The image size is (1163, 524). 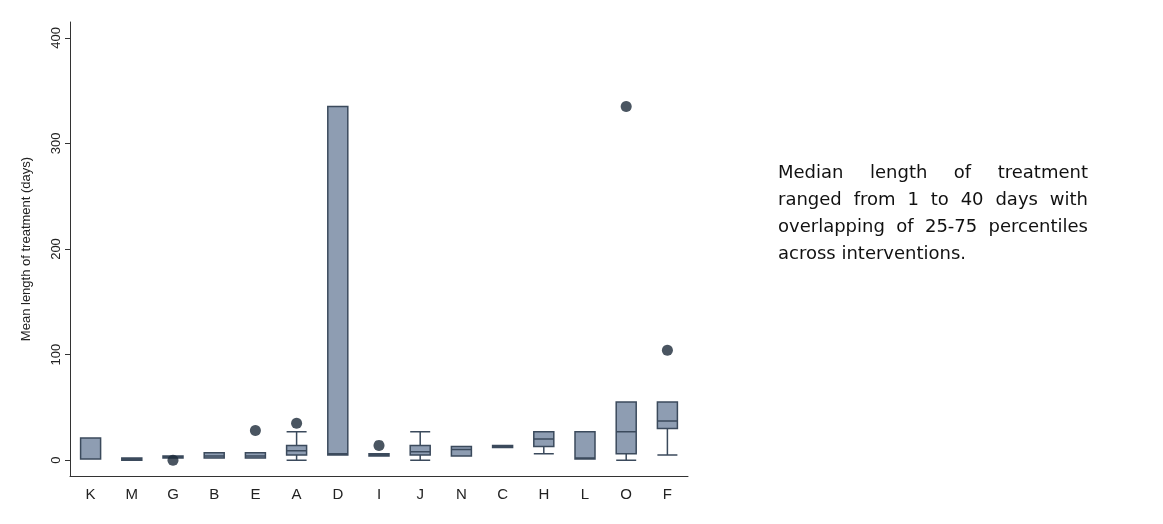 What do you see at coordinates (214, 493) in the screenshot?
I see `x-tick-label: B` at bounding box center [214, 493].